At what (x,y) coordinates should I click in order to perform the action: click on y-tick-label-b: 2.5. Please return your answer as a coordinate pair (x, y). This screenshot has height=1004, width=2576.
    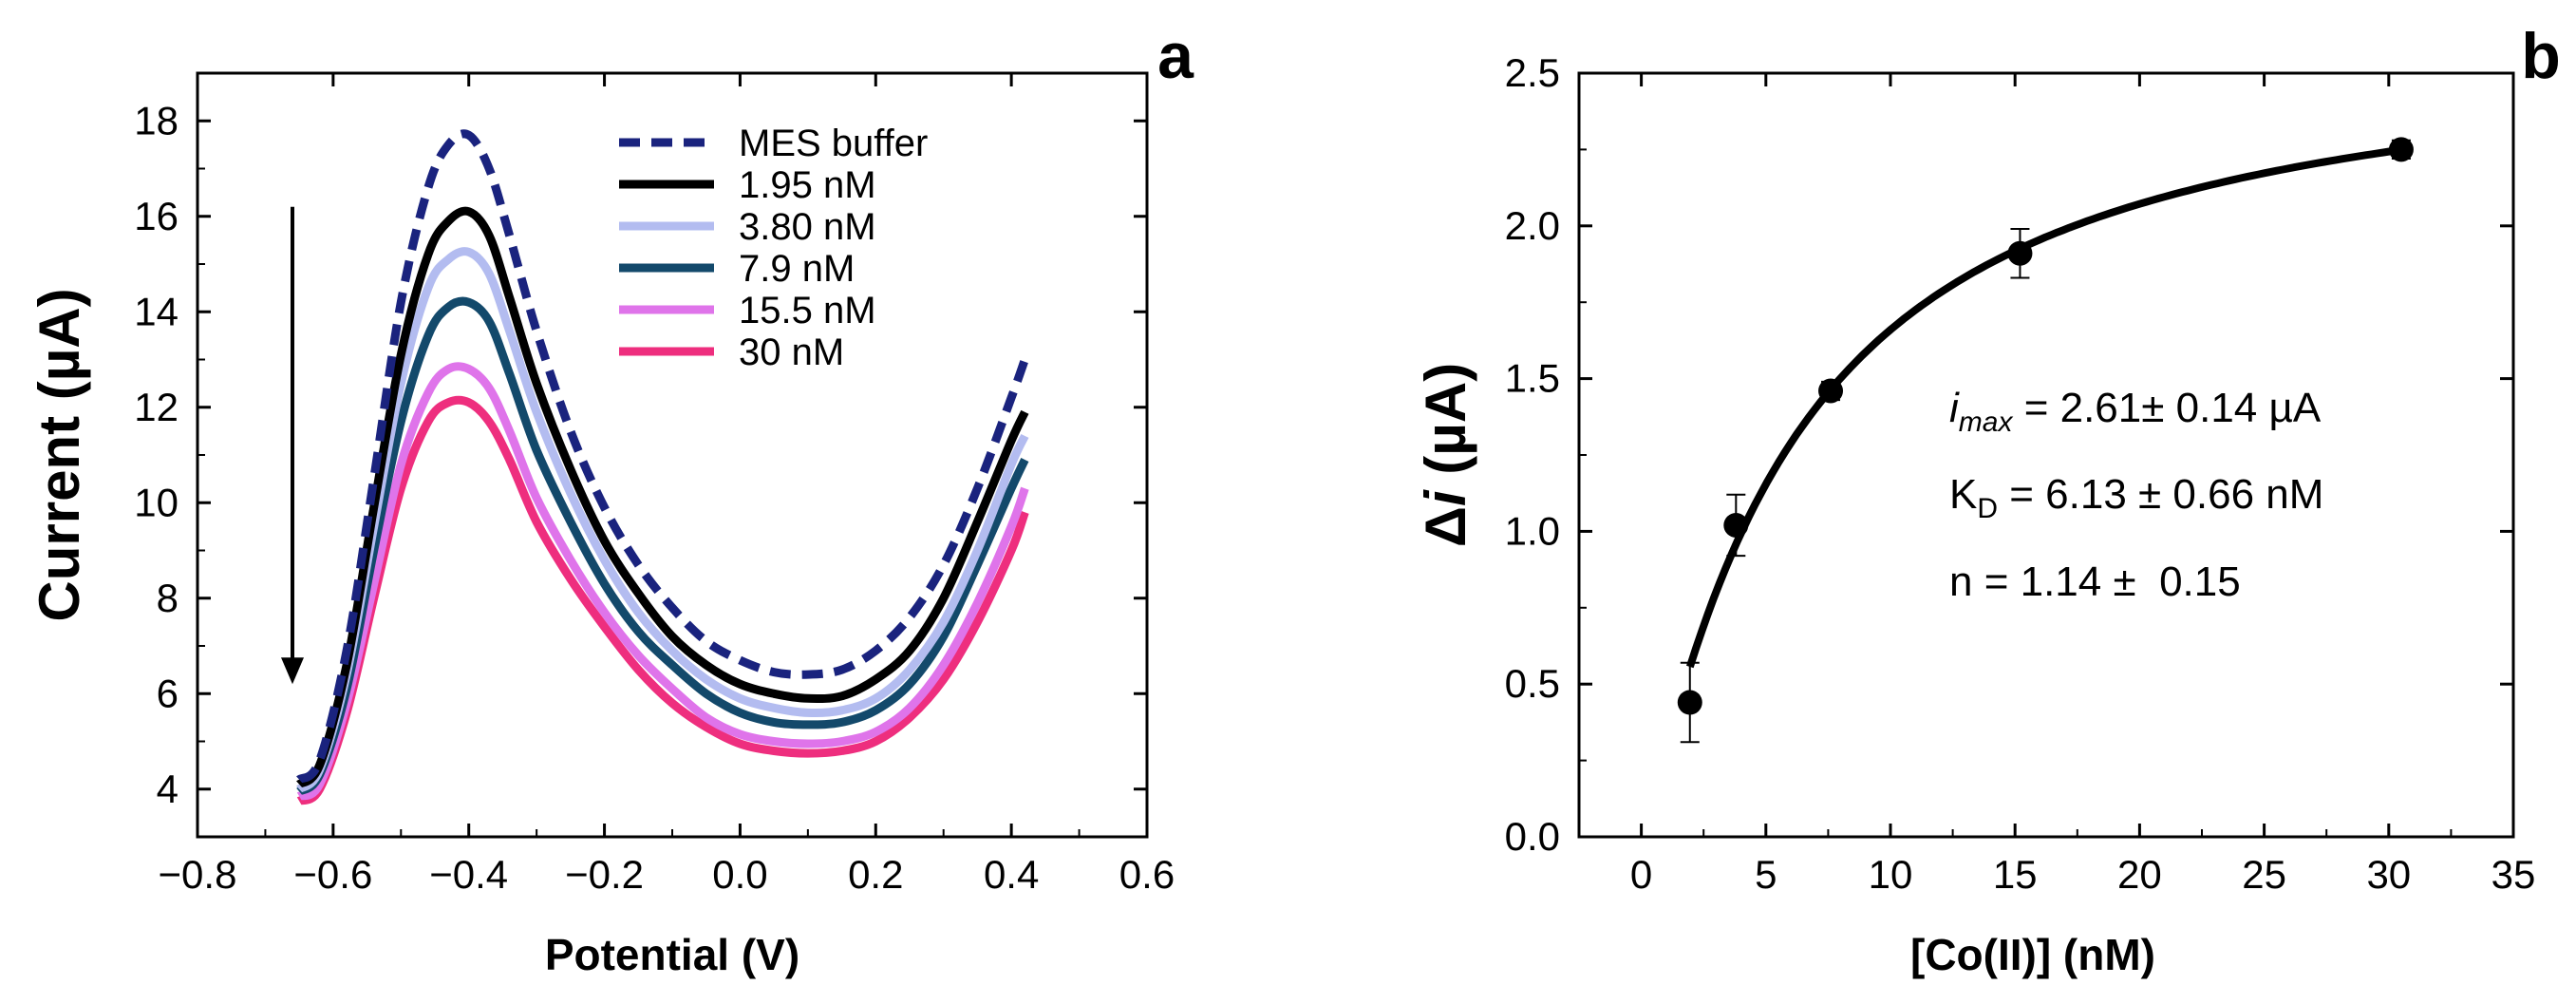
    Looking at the image, I should click on (1532, 72).